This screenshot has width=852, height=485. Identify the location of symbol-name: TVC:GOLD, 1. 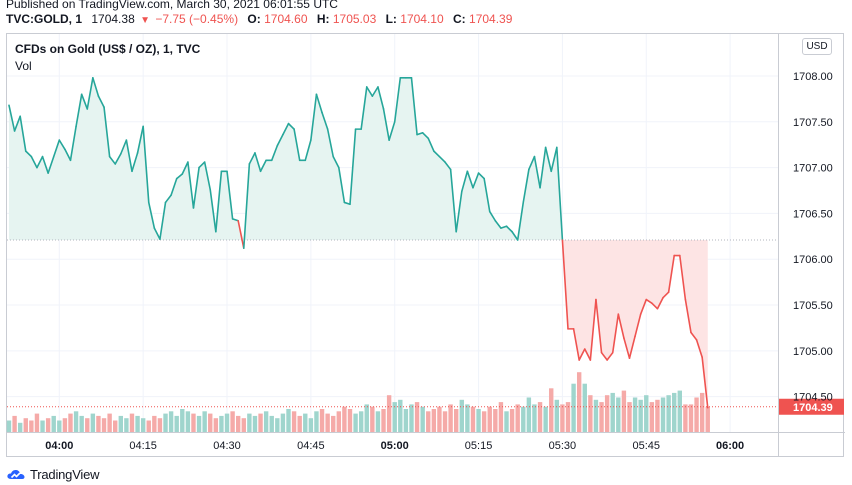
(44, 19).